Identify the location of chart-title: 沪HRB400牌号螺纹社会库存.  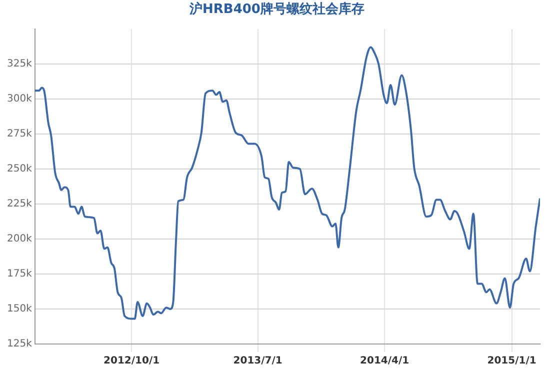
(277, 9).